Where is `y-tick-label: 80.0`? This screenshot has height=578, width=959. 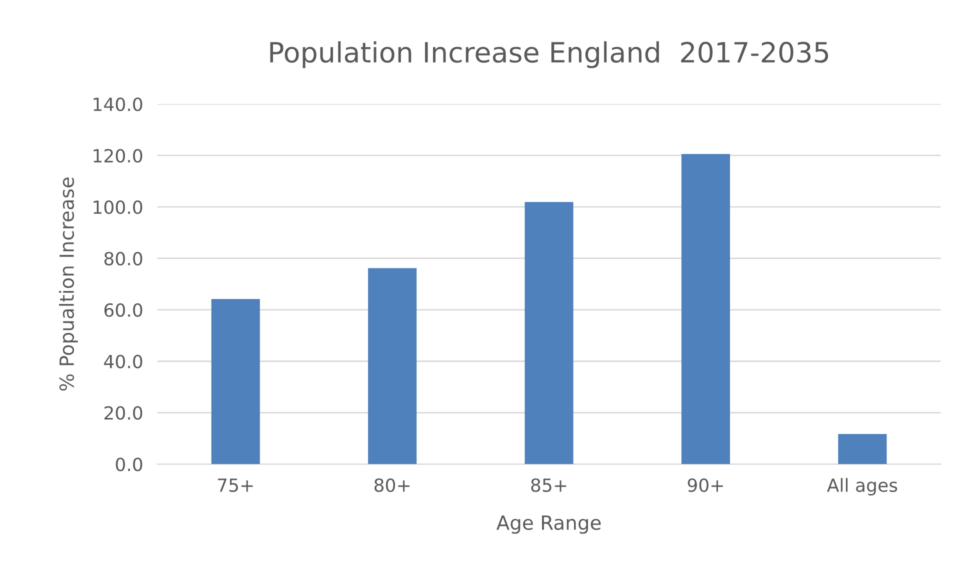 y-tick-label: 80.0 is located at coordinates (123, 259).